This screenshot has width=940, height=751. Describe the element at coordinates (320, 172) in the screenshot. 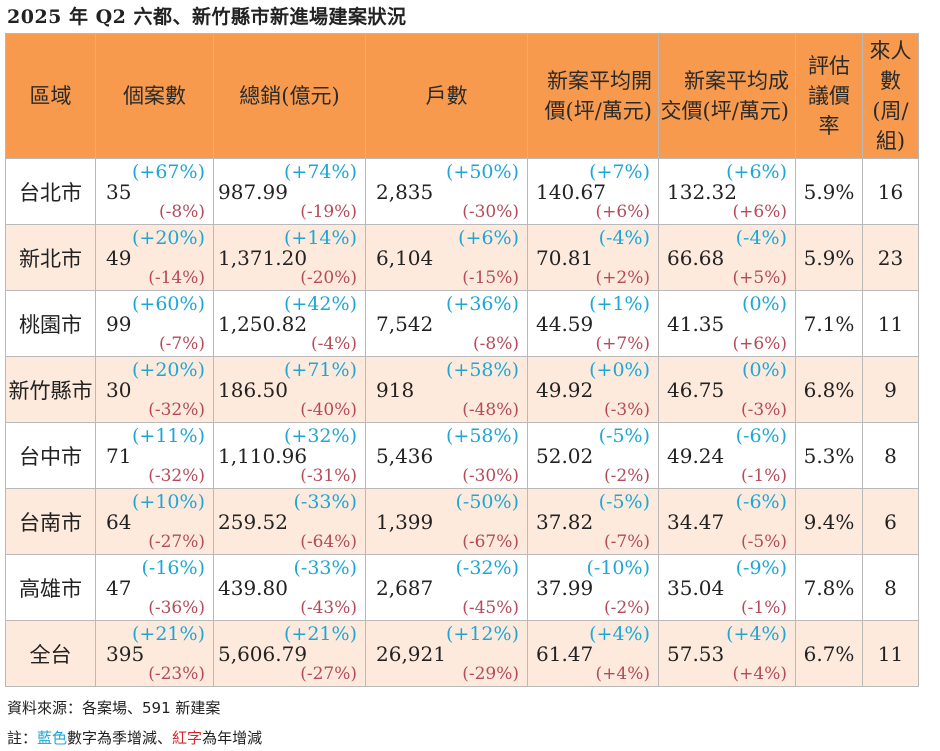

I see `sales-quarterly-change: (+74%)` at that location.